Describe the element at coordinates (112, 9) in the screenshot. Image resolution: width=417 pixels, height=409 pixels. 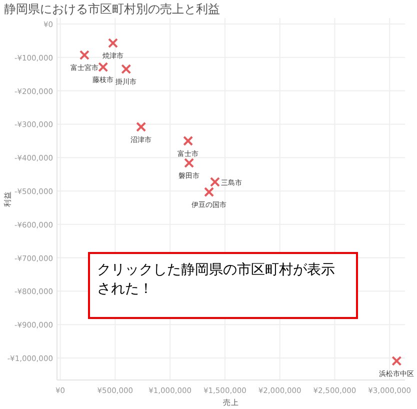
I see `chart-title: 静岡県における市区町村別の売上と利益` at that location.